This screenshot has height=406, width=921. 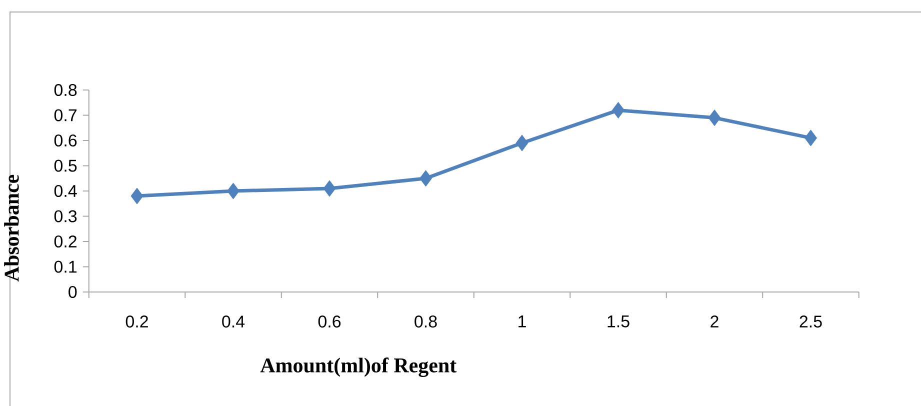 What do you see at coordinates (329, 322) in the screenshot?
I see `x-tick-label: 0.6` at bounding box center [329, 322].